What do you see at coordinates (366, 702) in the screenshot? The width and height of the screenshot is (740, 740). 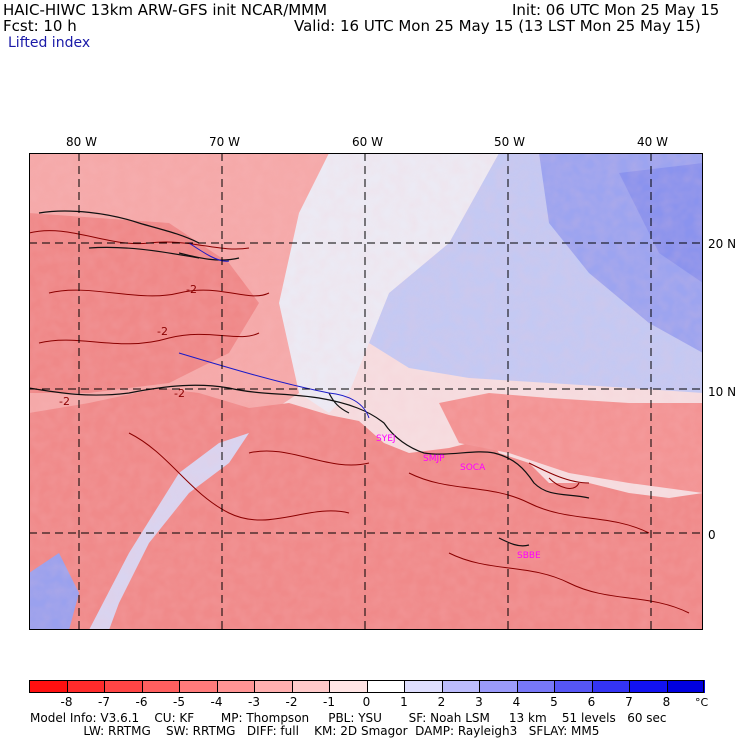 I see `colorbar-tick-label: 0` at bounding box center [366, 702].